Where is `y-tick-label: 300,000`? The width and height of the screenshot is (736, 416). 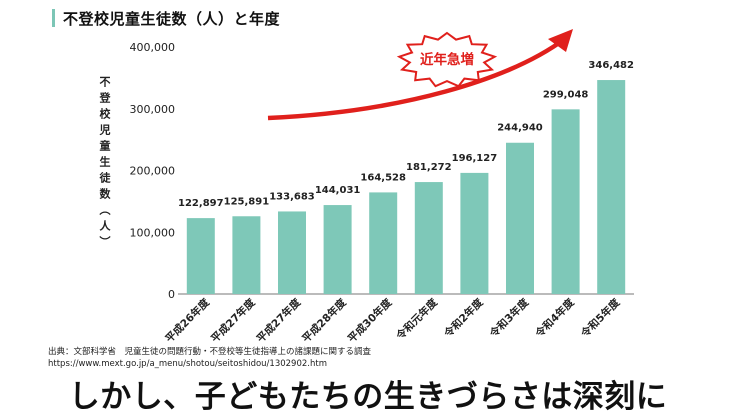 y-tick-label: 300,000 is located at coordinates (153, 109).